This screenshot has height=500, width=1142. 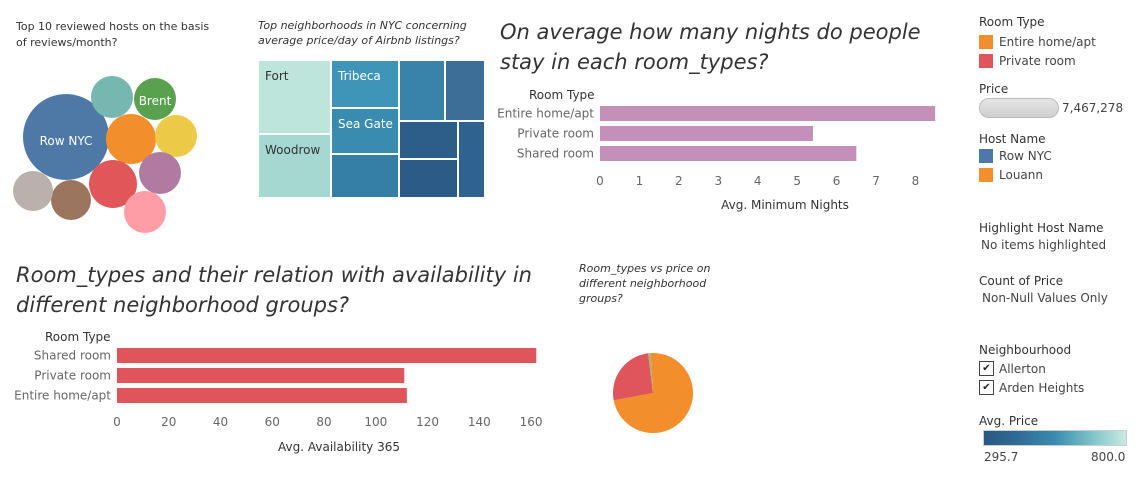 What do you see at coordinates (78, 337) in the screenshot?
I see `availability-room-type-header: Room Type` at bounding box center [78, 337].